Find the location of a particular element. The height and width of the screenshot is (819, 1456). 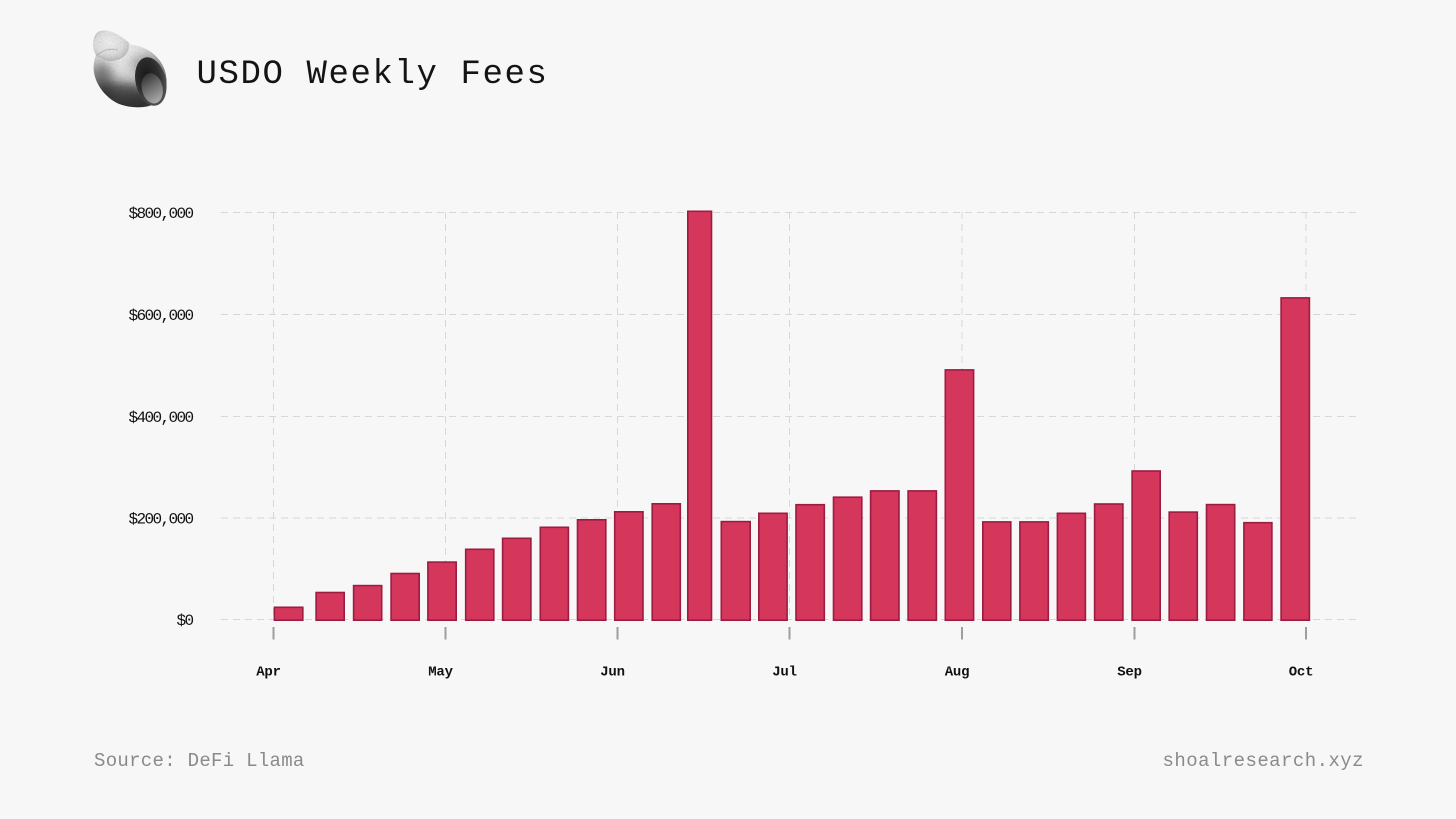

svg-text: Aug is located at coordinates (957, 673).